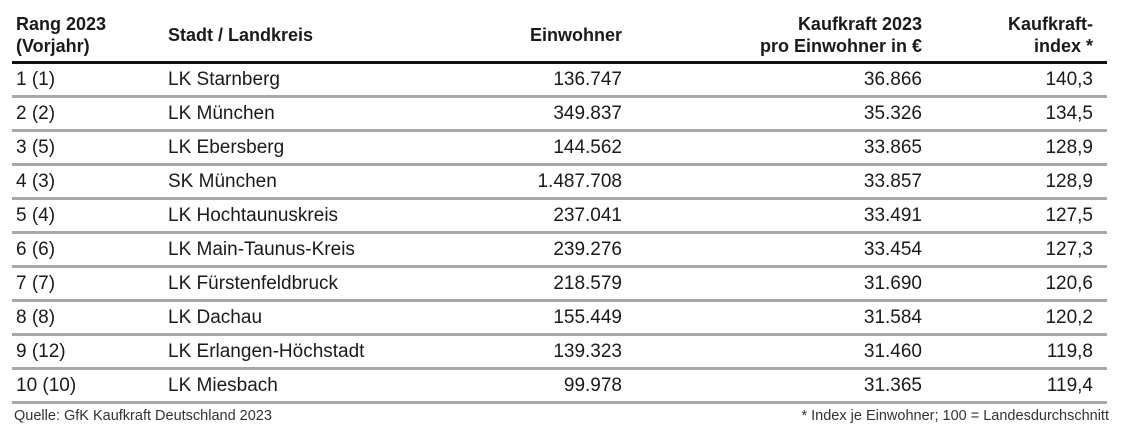 The height and width of the screenshot is (441, 1135). I want to click on header-kaufkraft-line2: pro Einwohner in €, so click(840, 45).